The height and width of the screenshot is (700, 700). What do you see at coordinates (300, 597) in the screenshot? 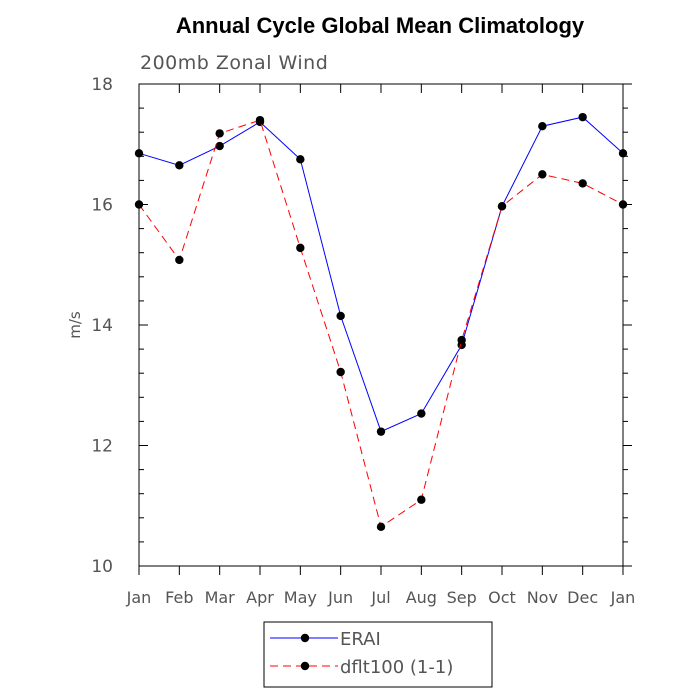
I see `x-tick-label: May` at bounding box center [300, 597].